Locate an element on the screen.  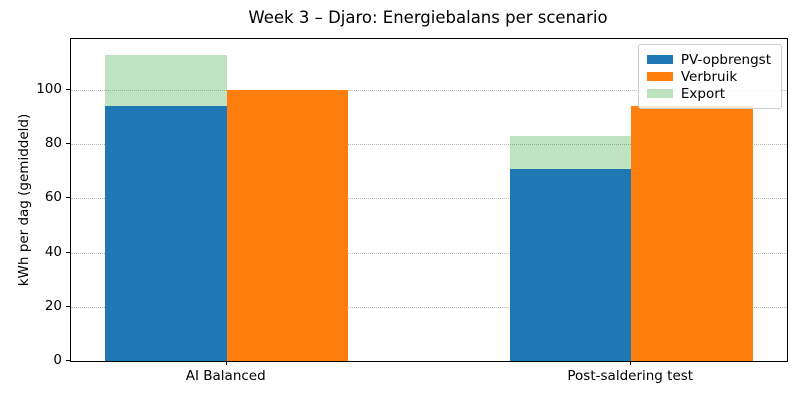
legend-item-2: Export is located at coordinates (708, 93).